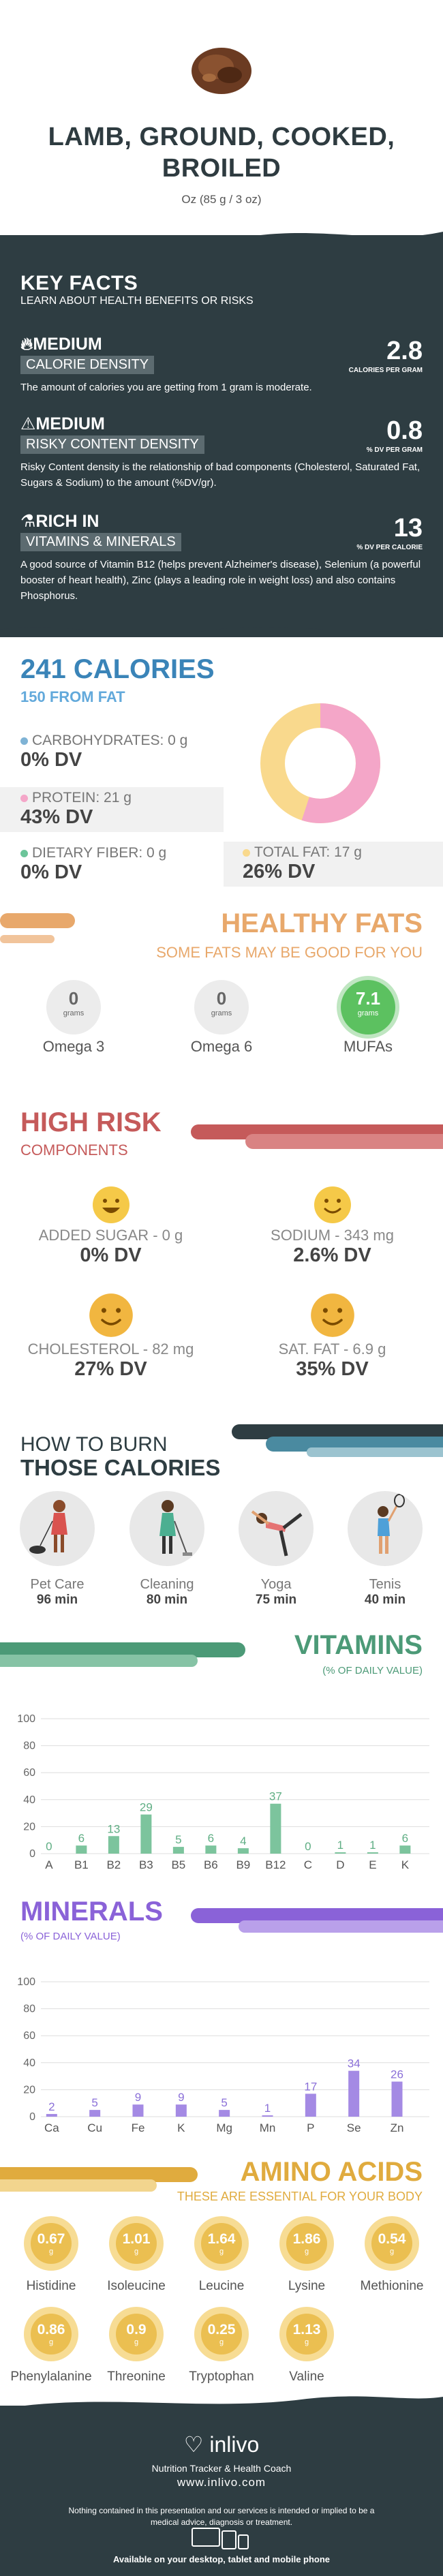 This screenshot has width=443, height=2576. Describe the element at coordinates (37, 928) in the screenshot. I see `fats-stripes-left` at that location.